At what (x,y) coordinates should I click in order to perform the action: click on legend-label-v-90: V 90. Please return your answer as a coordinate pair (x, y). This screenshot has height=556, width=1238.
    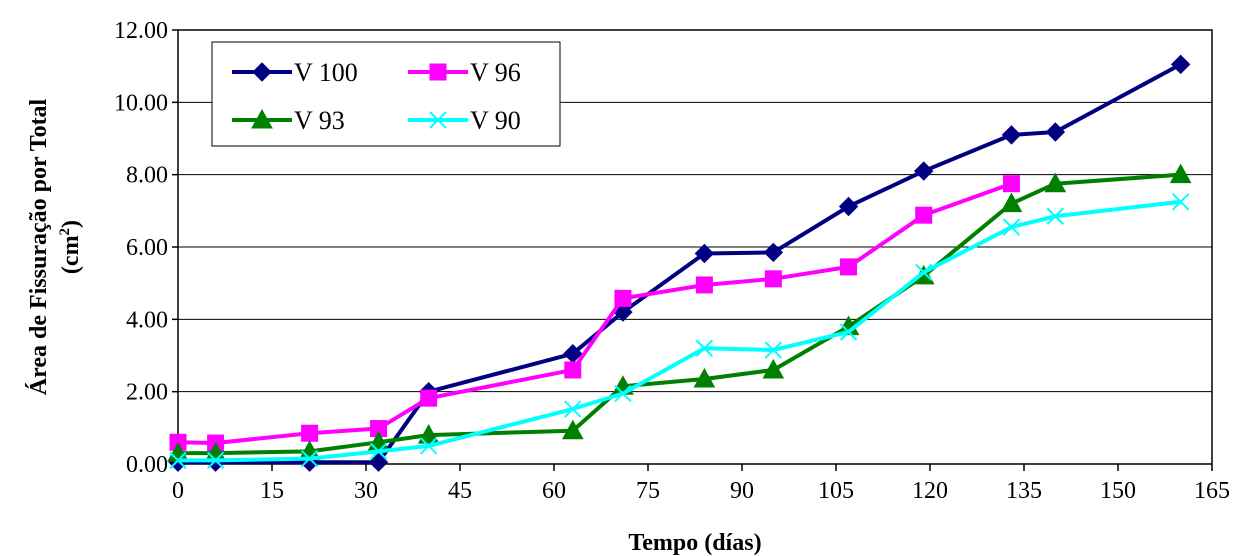
    Looking at the image, I should click on (495, 120).